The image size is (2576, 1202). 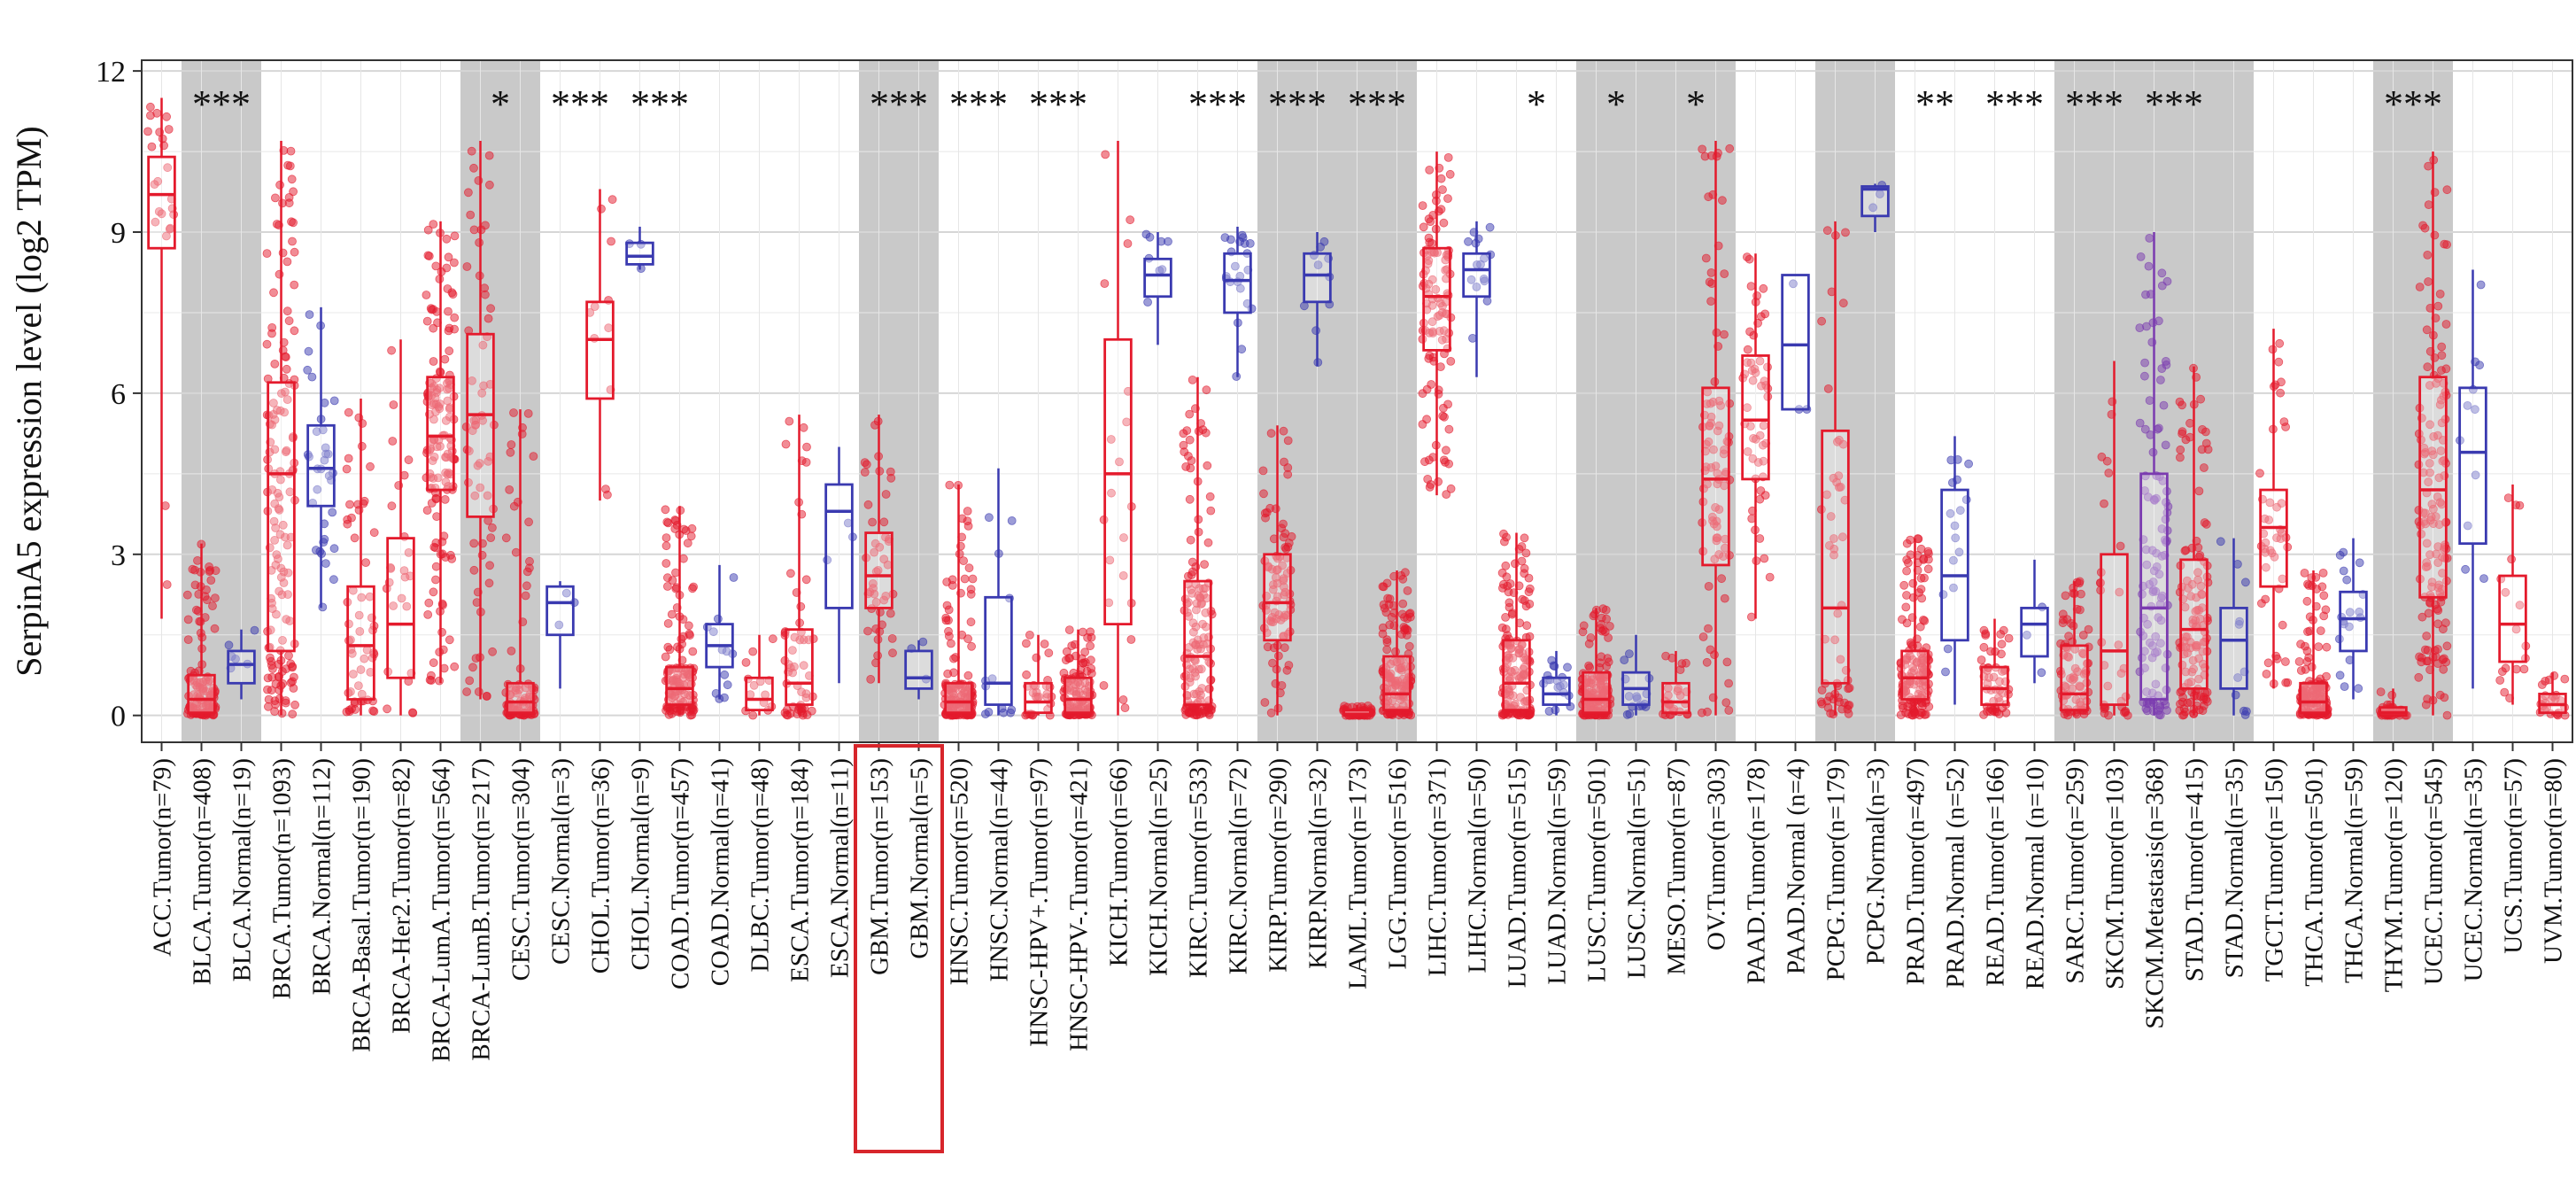 I want to click on significance-label-11: *, so click(x=1616, y=104).